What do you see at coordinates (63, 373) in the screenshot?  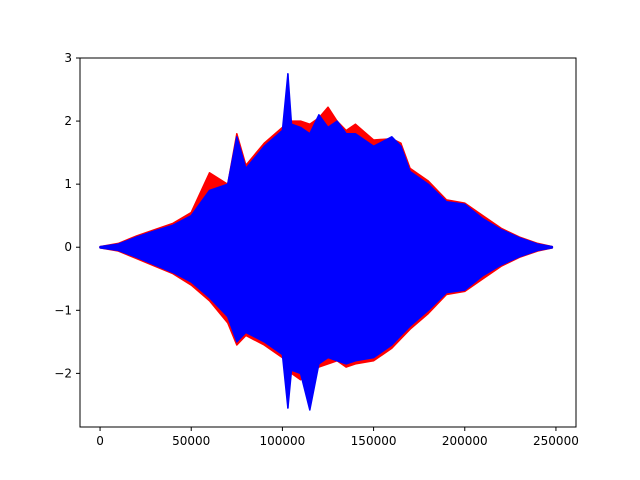 I see `y-tick-label-0: −2` at bounding box center [63, 373].